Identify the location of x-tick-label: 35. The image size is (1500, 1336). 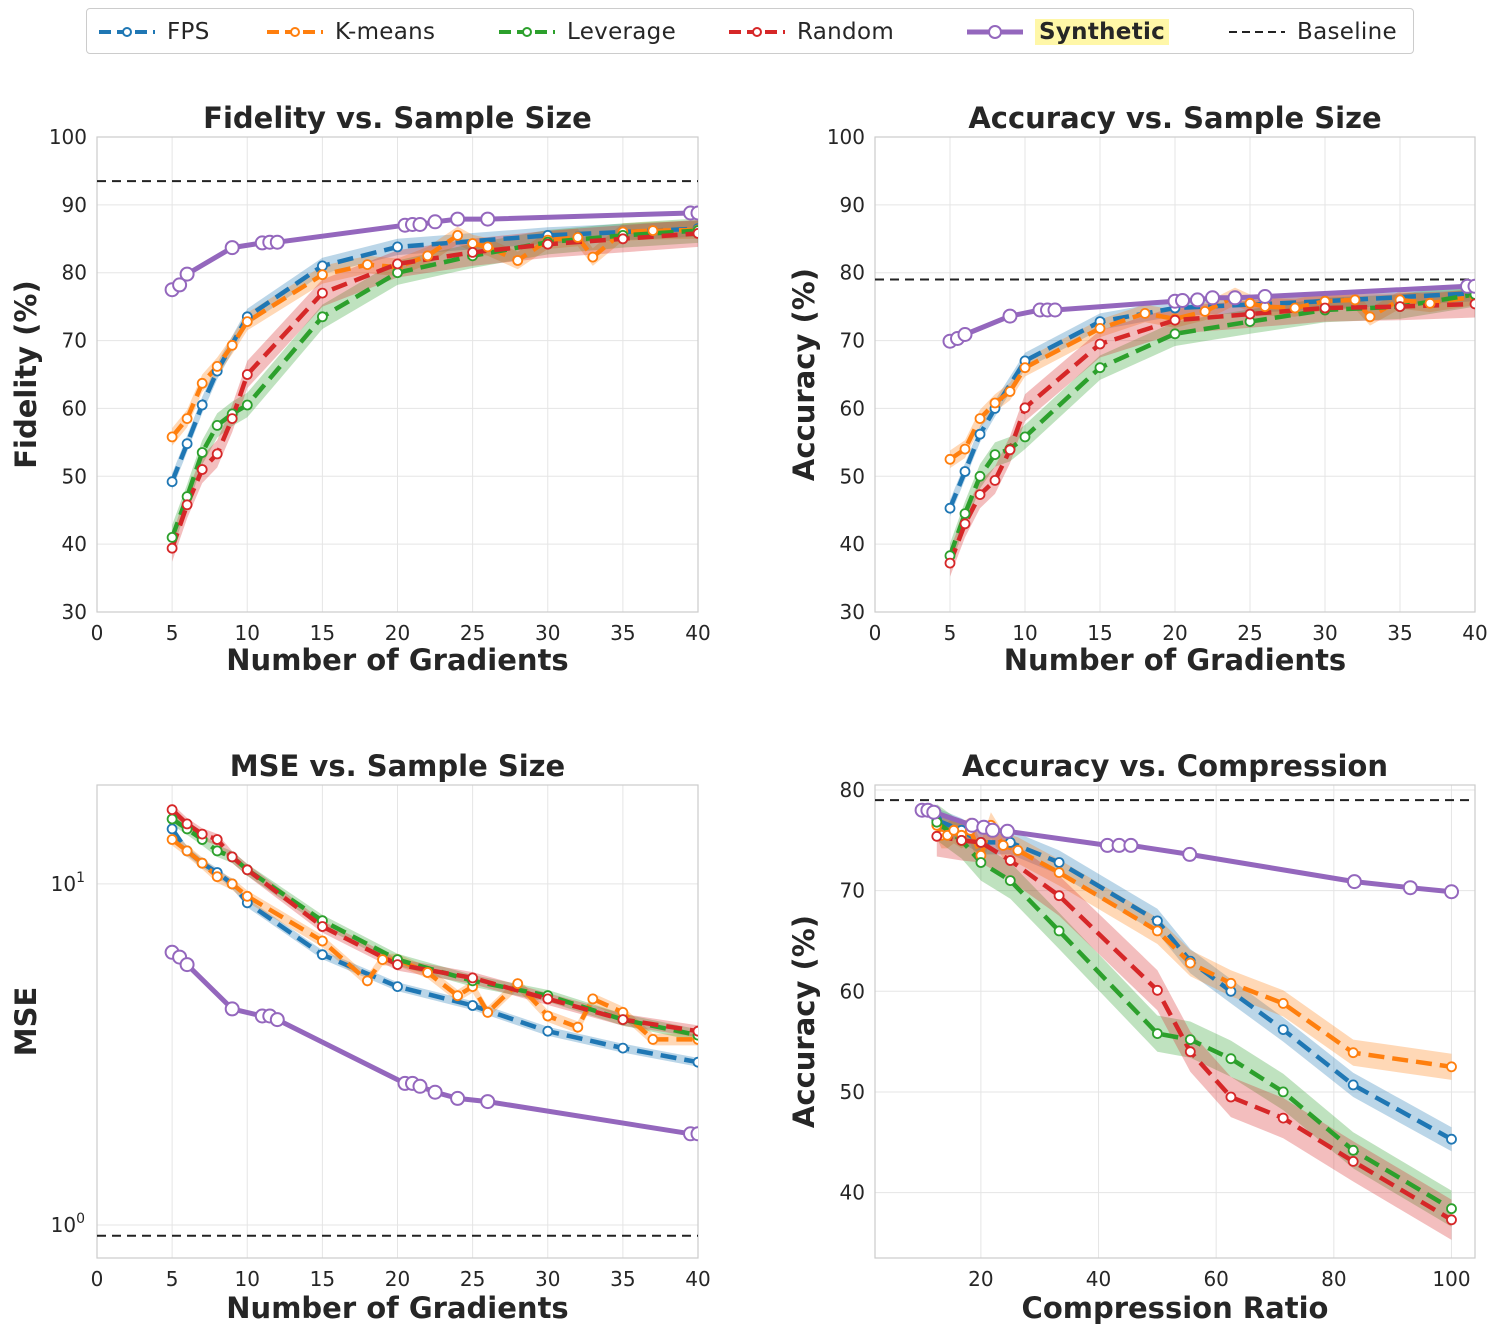
(1399, 633).